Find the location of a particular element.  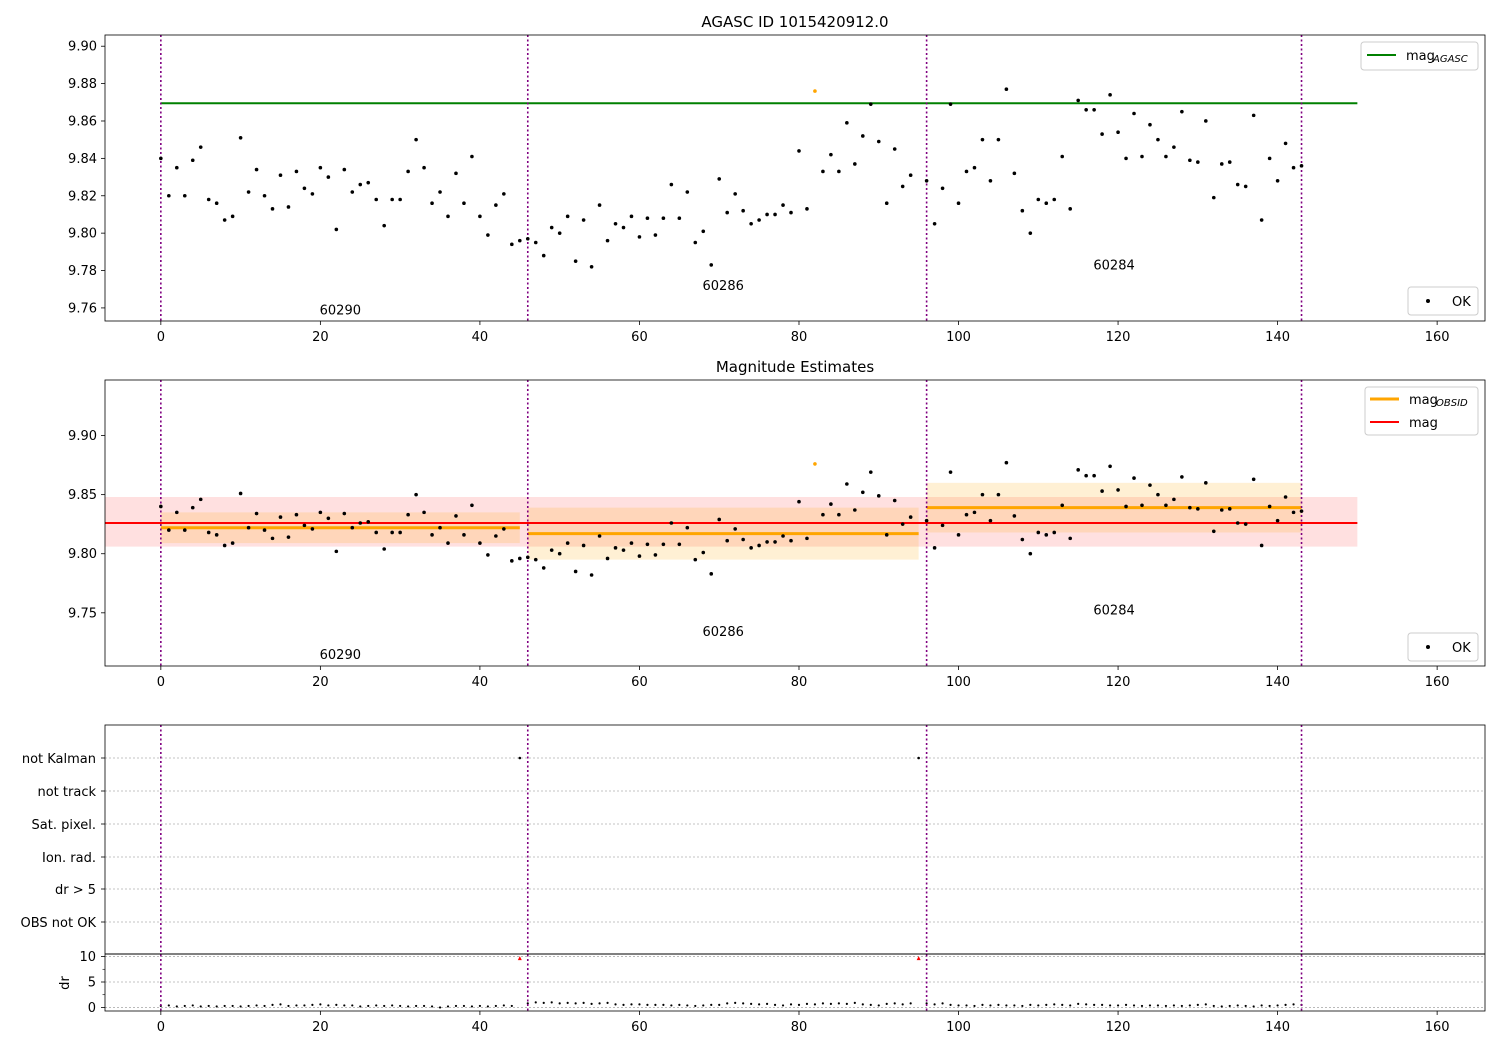

legend-label: mag is located at coordinates (1420, 56).